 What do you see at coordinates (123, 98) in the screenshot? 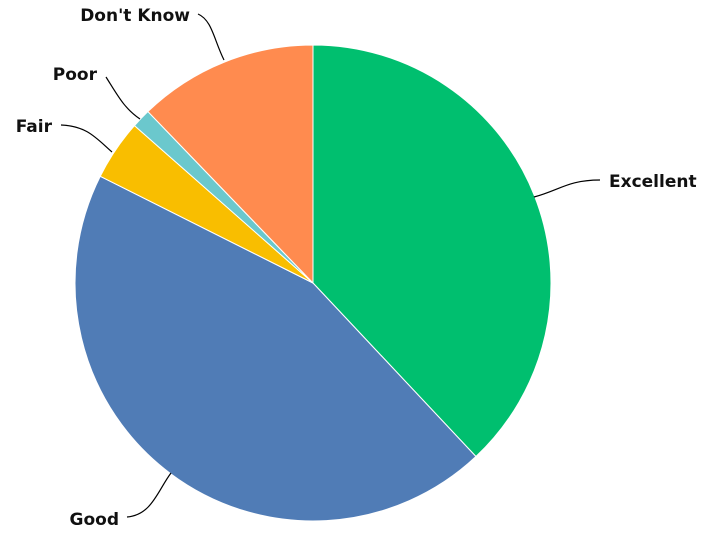
I see `leader-line-poor` at bounding box center [123, 98].